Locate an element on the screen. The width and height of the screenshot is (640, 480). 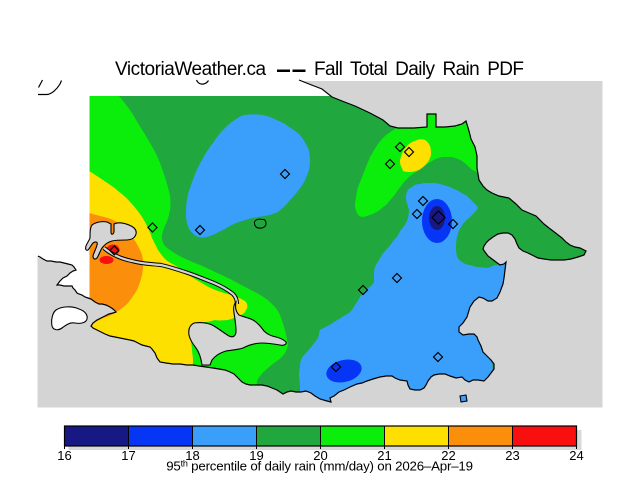
svg-text: 21 is located at coordinates (384, 455).